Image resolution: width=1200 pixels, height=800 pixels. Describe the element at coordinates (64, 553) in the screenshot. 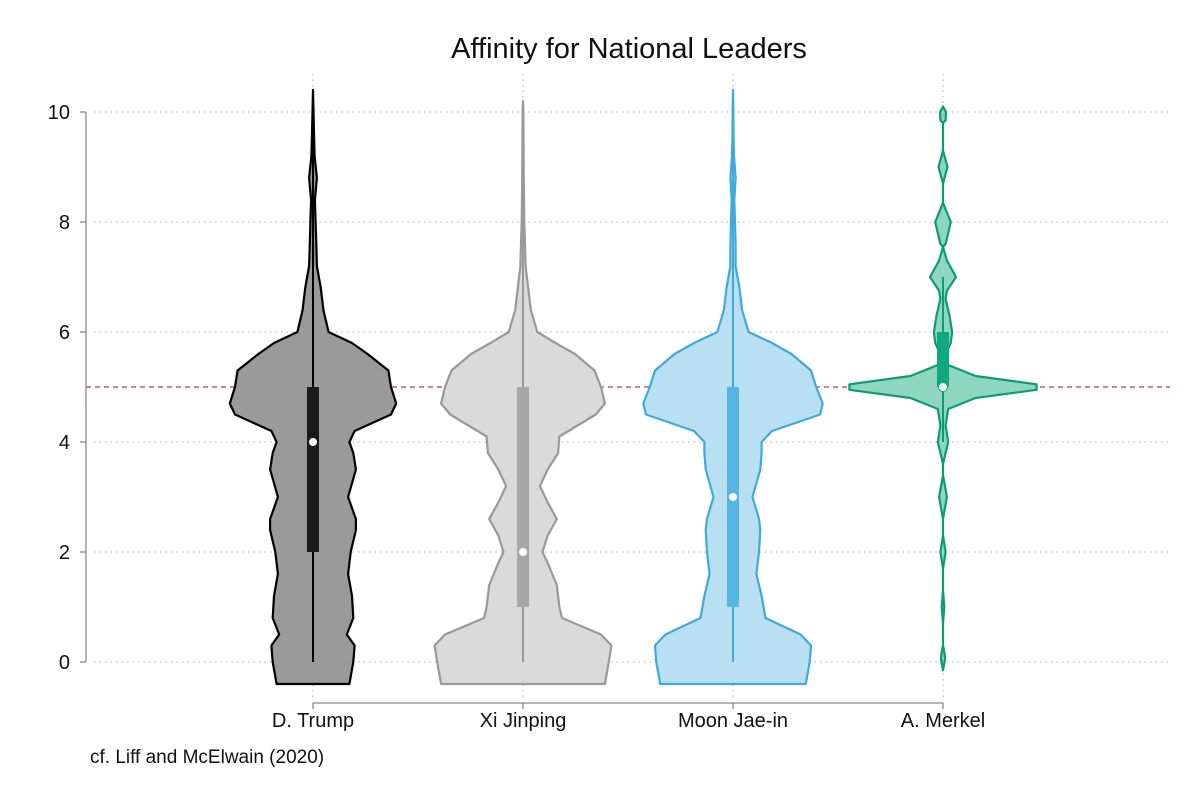

I see `y-tick-label: 2` at that location.